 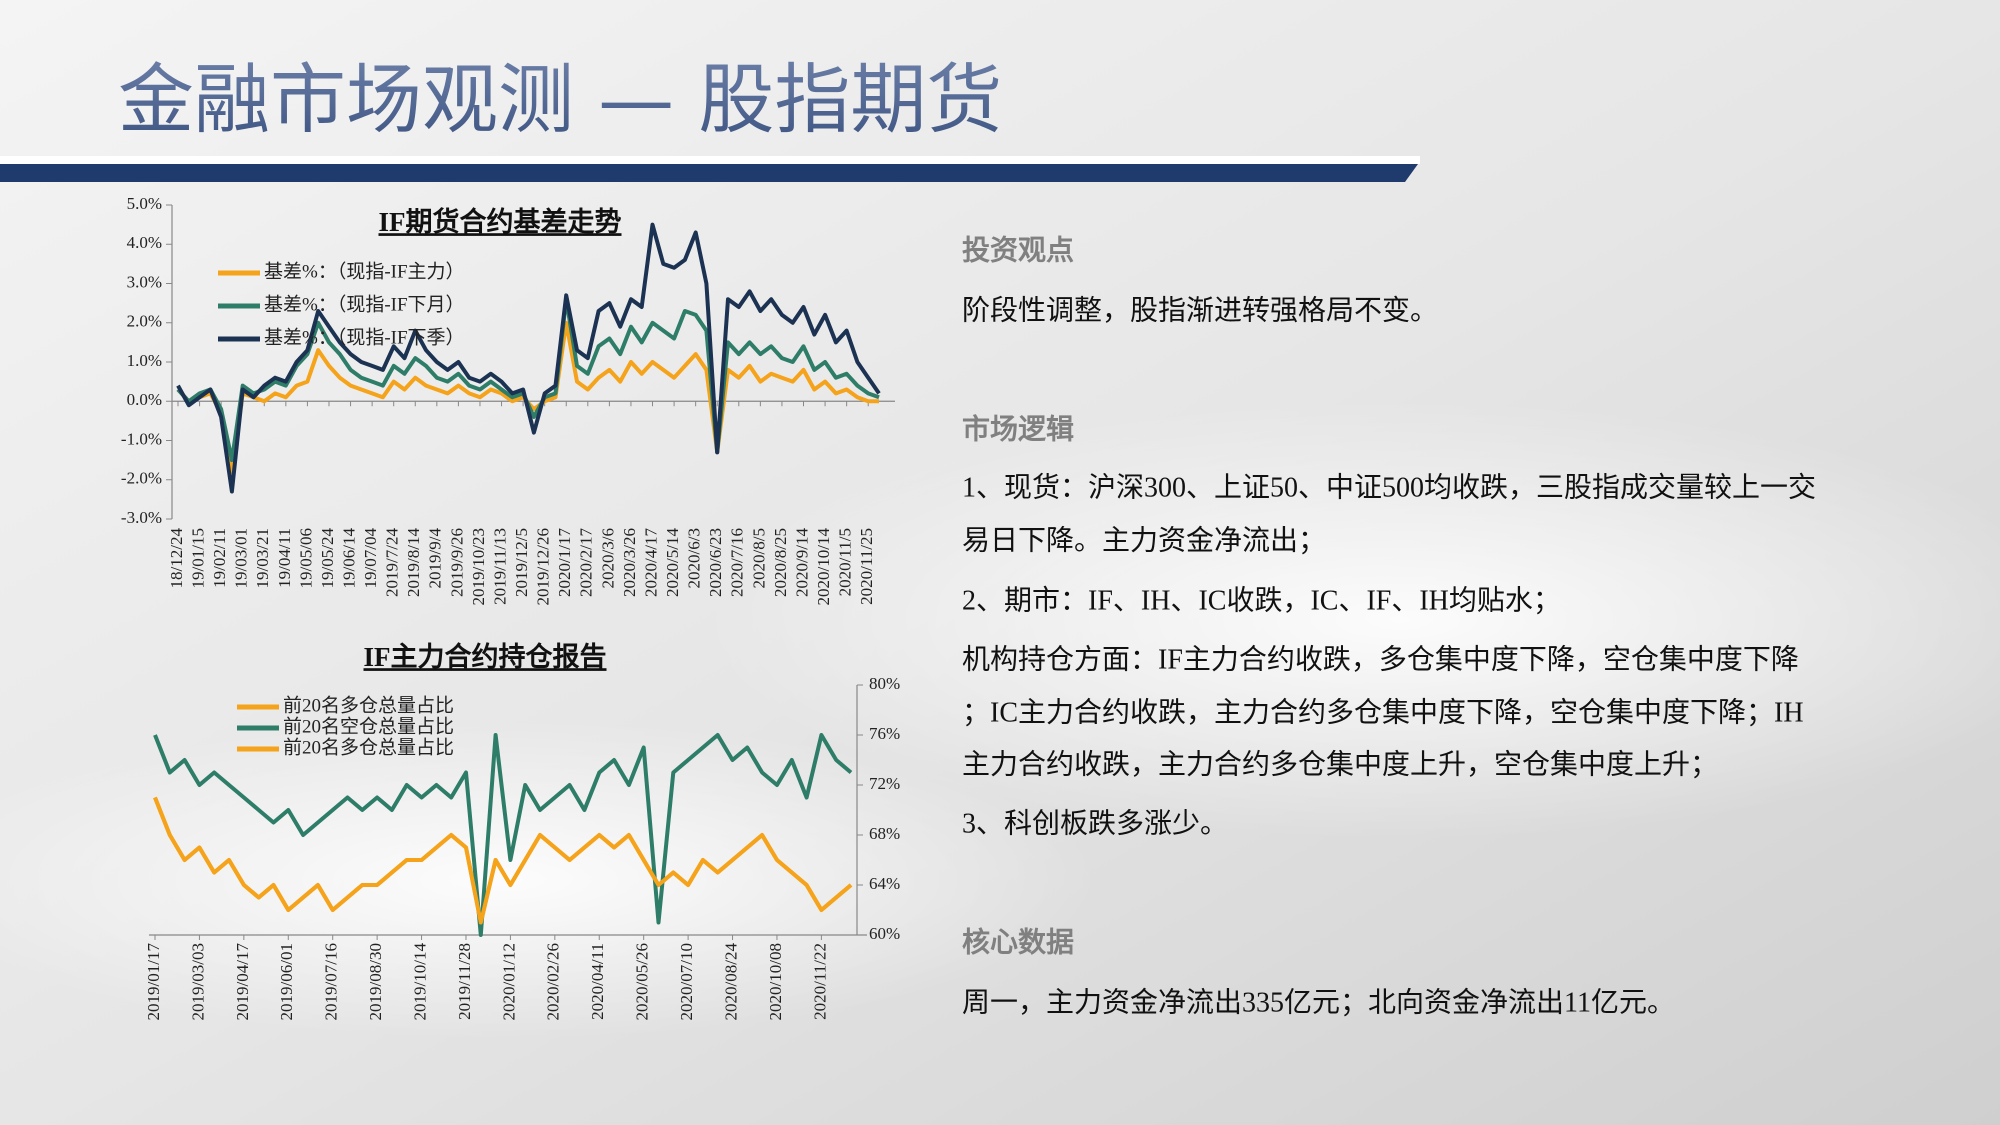 I want to click on y-tick-label: 4.0%, so click(x=144, y=242).